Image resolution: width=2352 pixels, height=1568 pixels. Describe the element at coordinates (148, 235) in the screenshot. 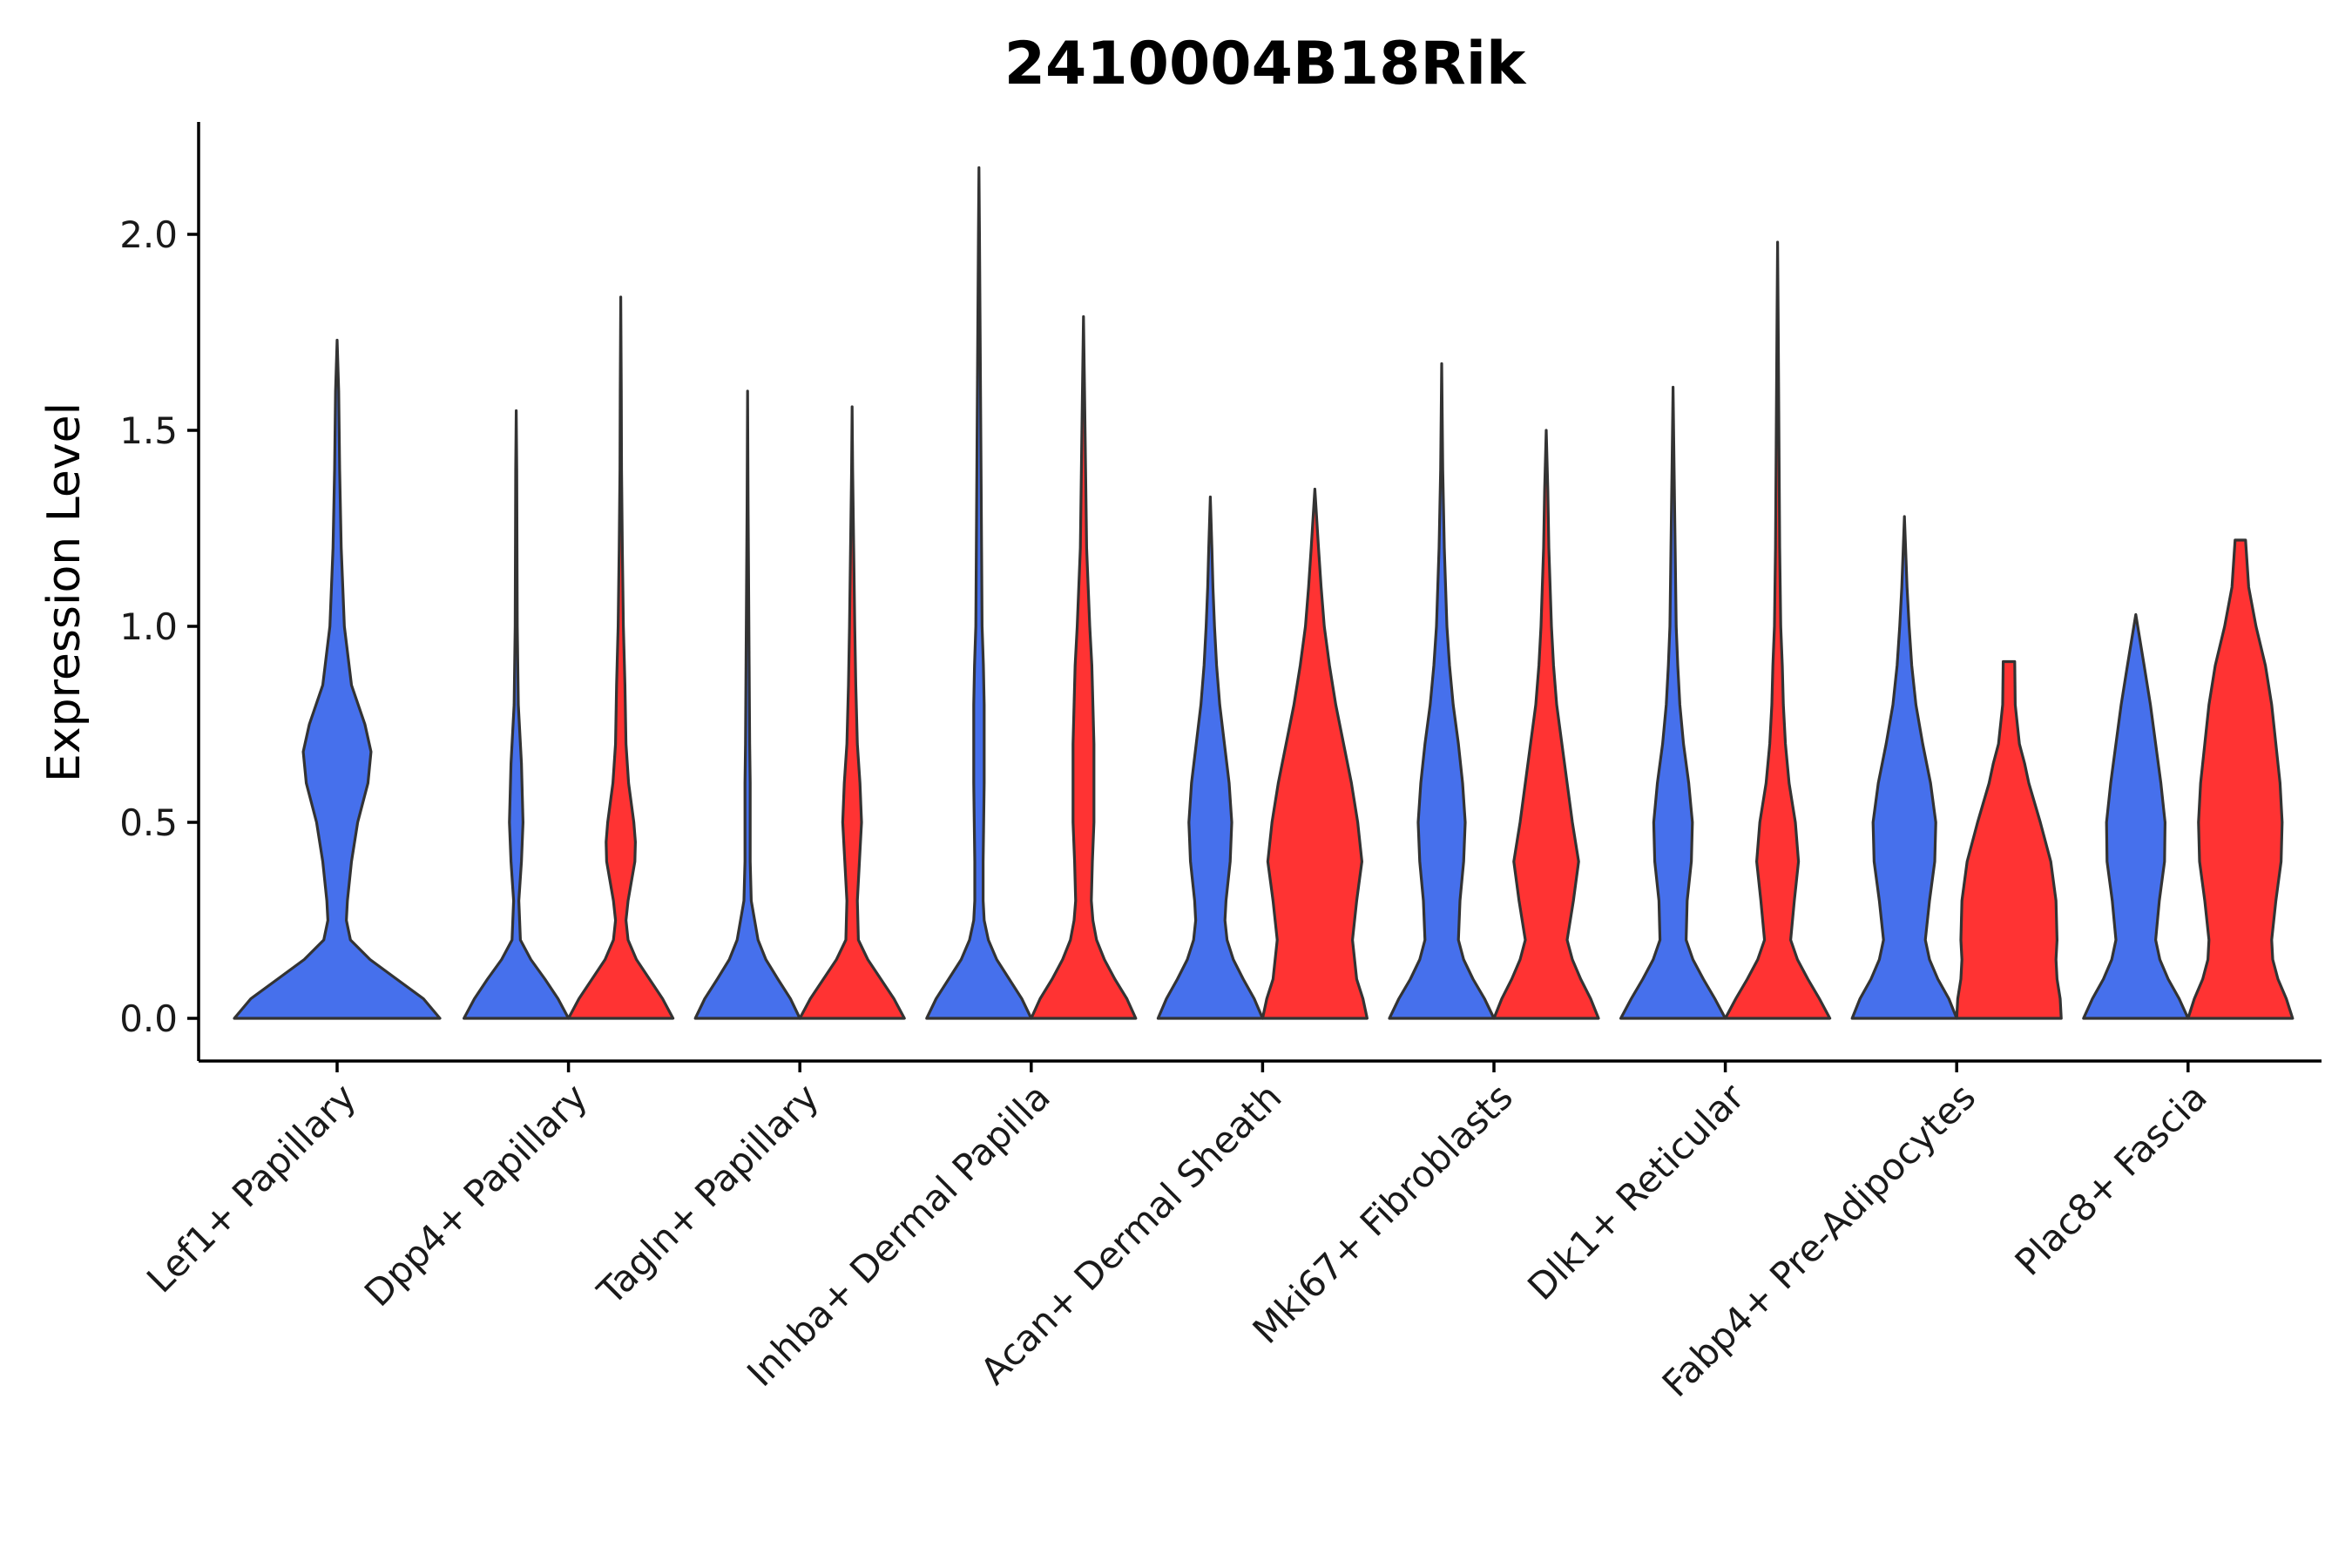

I see `y-tick-label: 2.0` at that location.